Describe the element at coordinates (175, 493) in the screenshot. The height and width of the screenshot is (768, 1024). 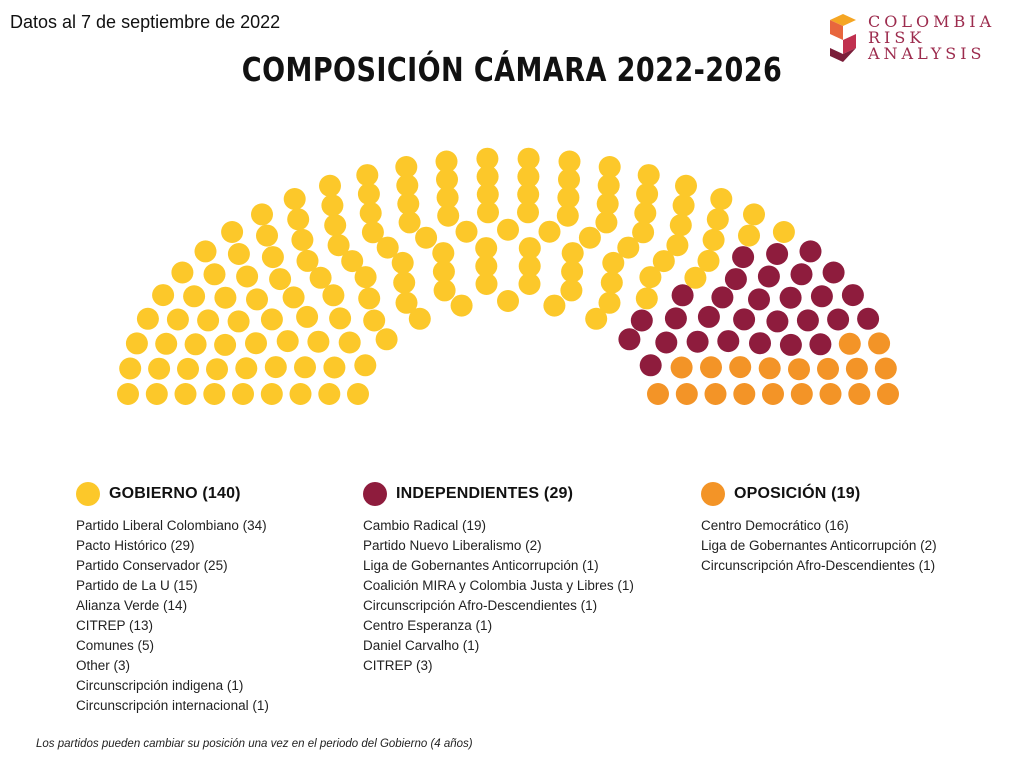
I see `gobierno-title: GOBIERNO (140)` at that location.